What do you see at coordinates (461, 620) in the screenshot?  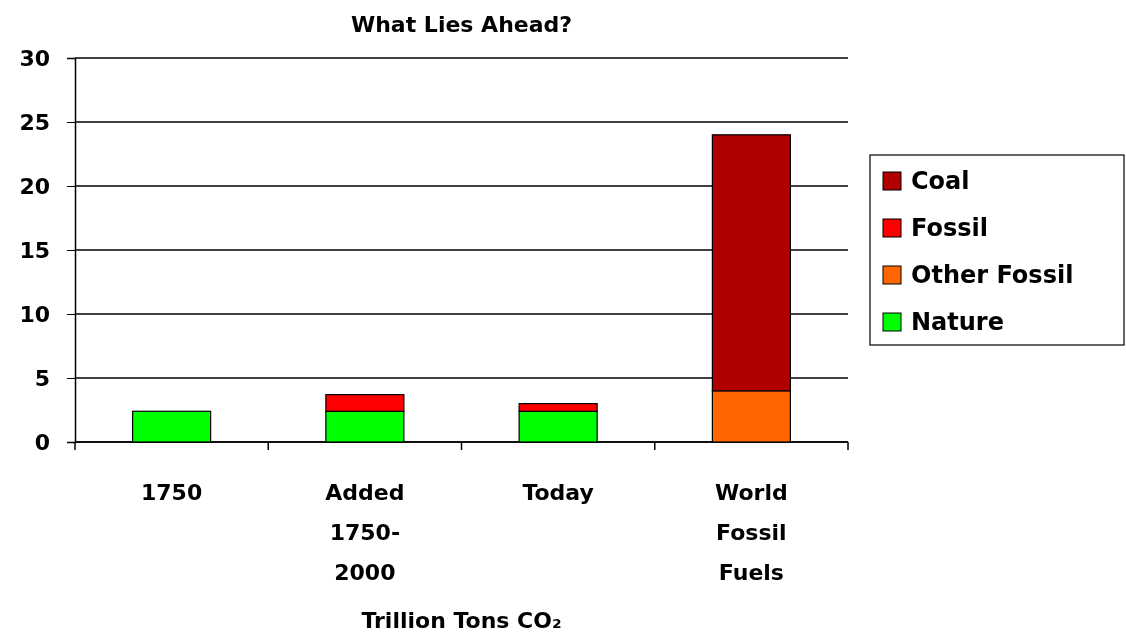 I see `x-axis-title: Trillion Tons CO₂` at bounding box center [461, 620].